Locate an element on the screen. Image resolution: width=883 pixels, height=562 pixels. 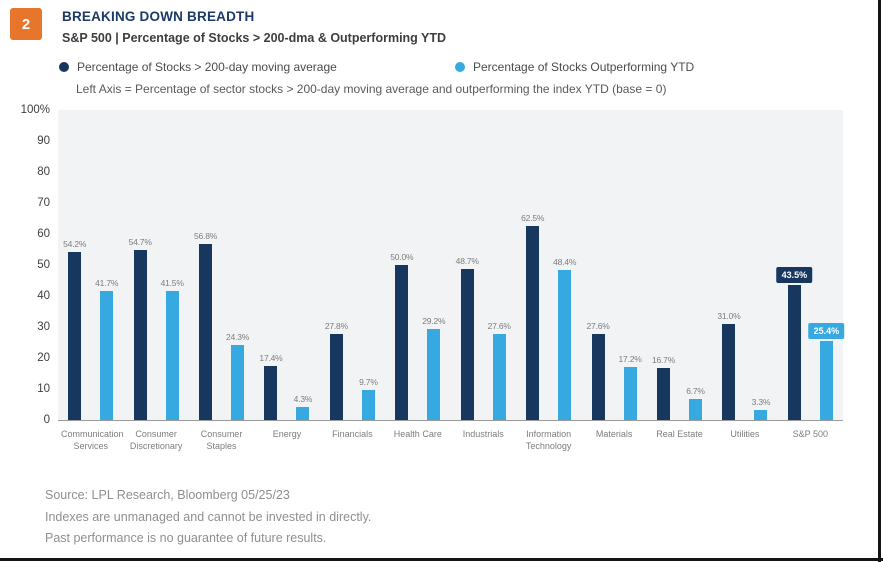
bar-group: 54.2% 41.7% is located at coordinates (90, 265).